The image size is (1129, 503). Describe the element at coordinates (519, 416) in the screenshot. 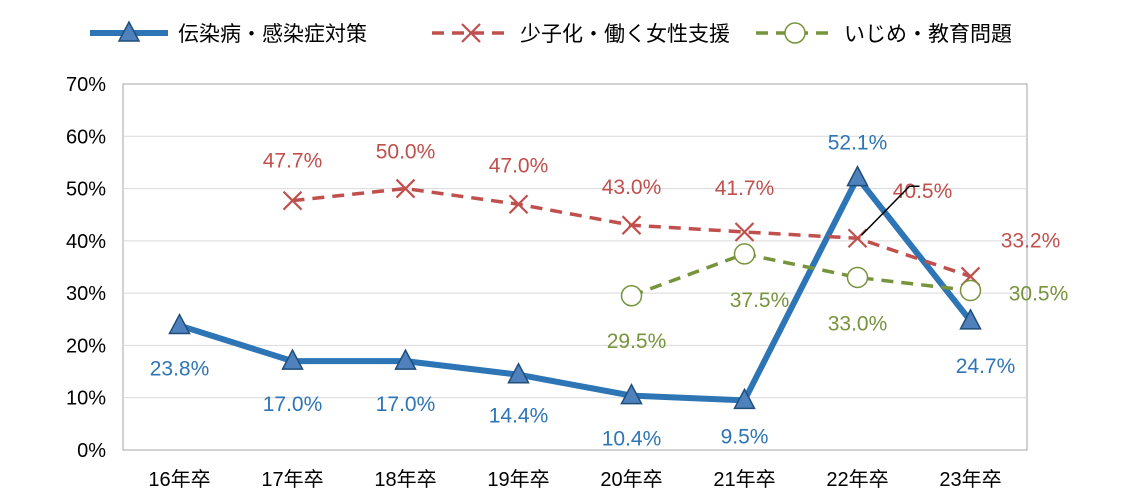

I see `data-label: 14.4%` at that location.